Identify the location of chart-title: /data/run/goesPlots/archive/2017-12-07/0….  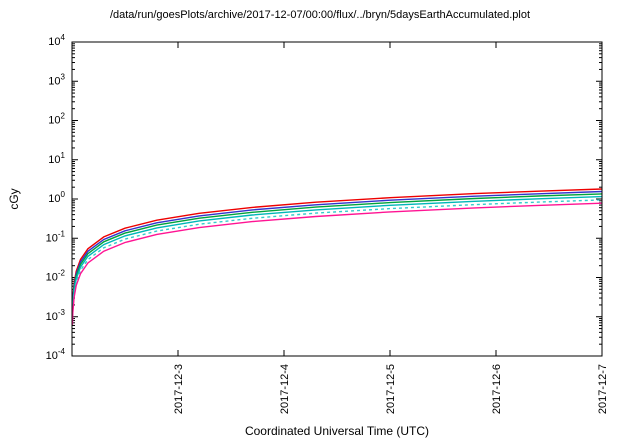
(320, 15).